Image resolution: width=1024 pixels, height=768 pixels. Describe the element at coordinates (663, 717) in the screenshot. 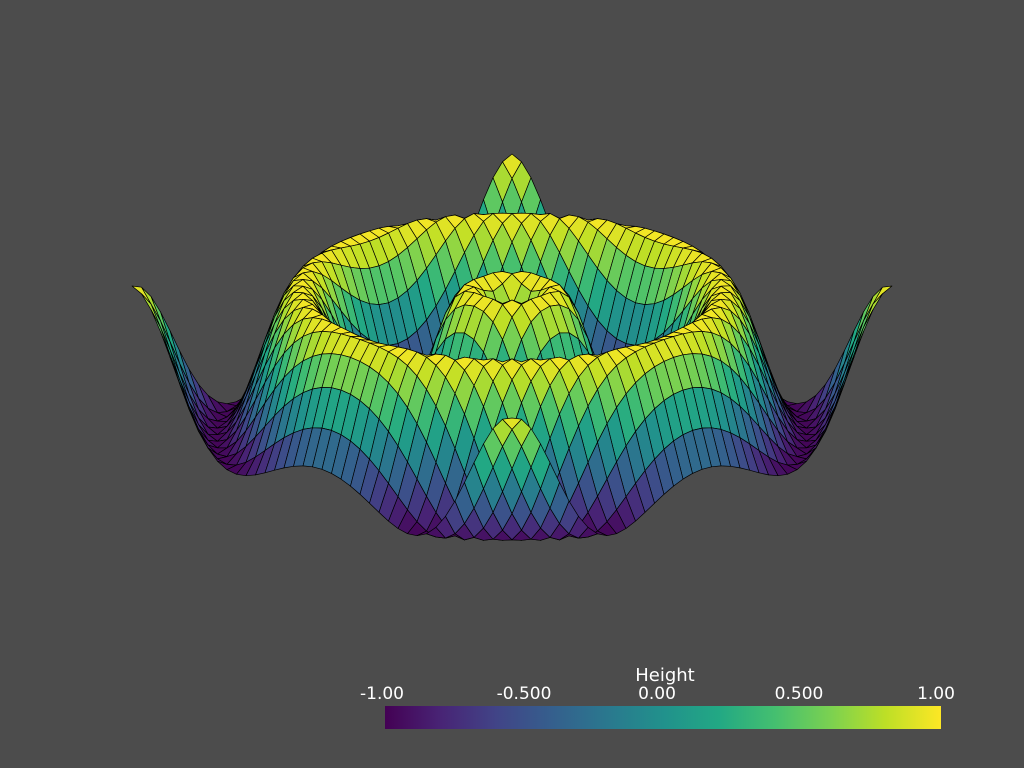

I see `scalar-bar-gradient` at that location.